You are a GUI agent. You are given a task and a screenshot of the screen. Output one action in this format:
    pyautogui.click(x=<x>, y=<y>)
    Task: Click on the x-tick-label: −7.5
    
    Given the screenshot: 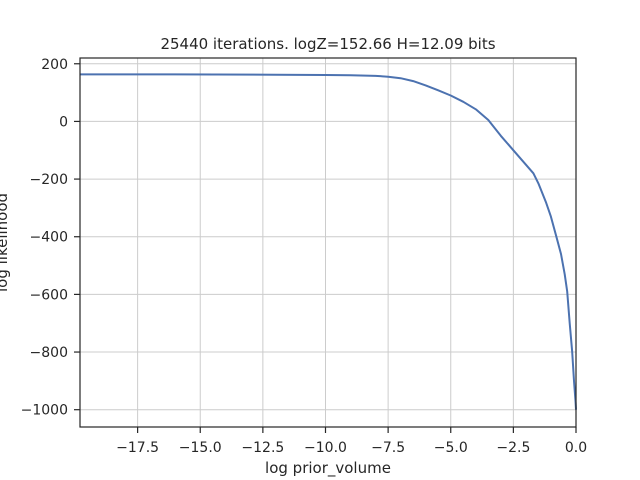 What is the action you would take?
    pyautogui.click(x=388, y=448)
    